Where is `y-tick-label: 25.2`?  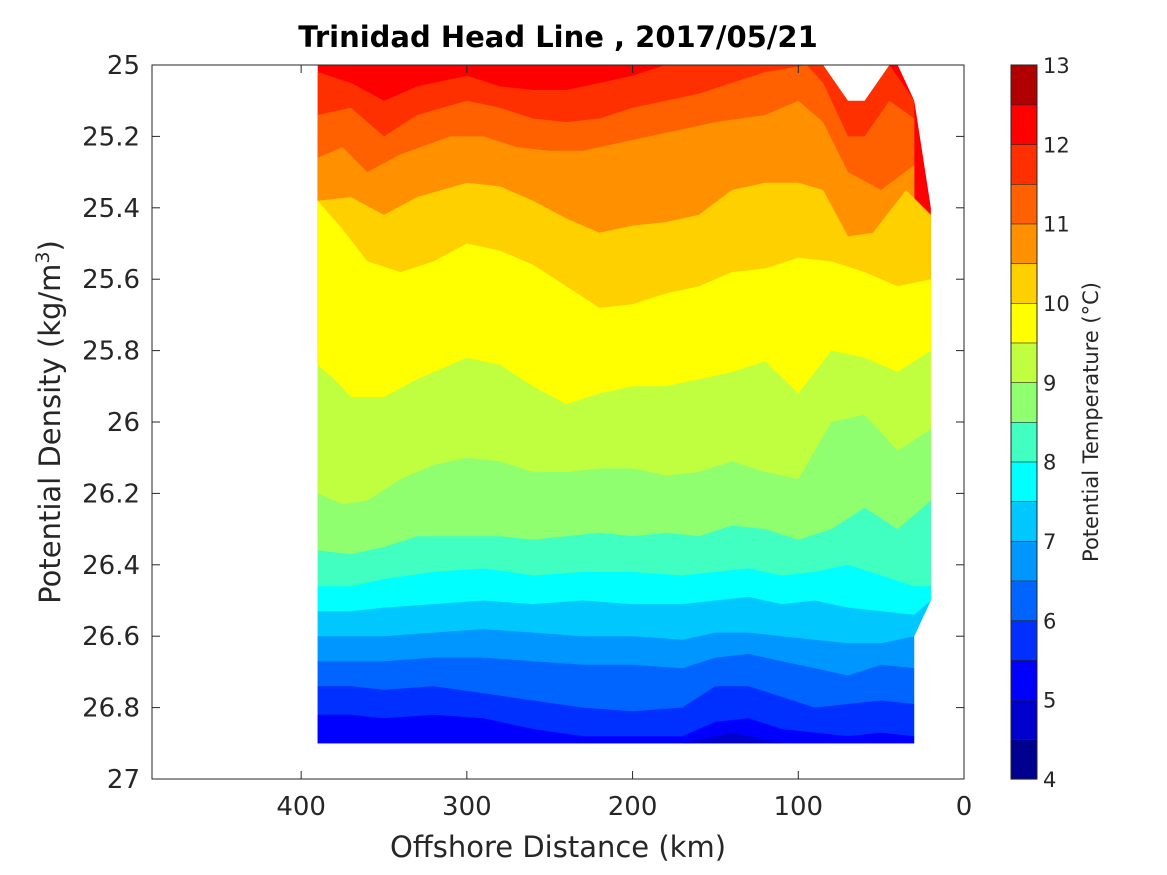 y-tick-label: 25.2 is located at coordinates (111, 137).